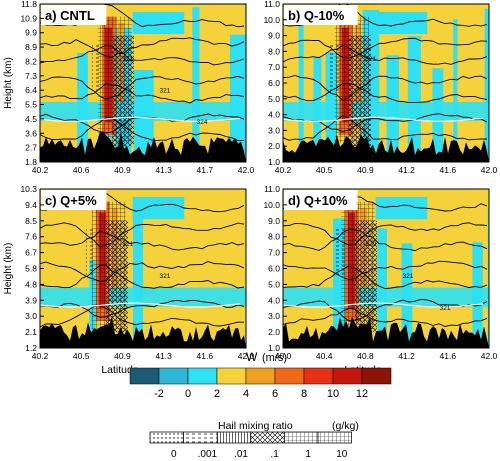  Describe the element at coordinates (31, 162) in the screenshot. I see `y-tick-label: 1.8` at that location.